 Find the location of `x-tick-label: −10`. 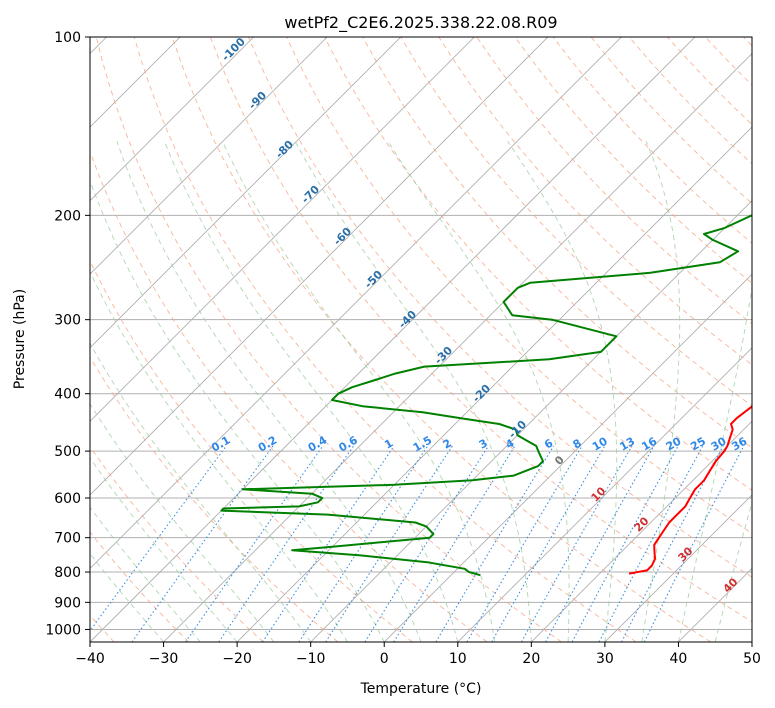

x-tick-label: −10 is located at coordinates (311, 659).